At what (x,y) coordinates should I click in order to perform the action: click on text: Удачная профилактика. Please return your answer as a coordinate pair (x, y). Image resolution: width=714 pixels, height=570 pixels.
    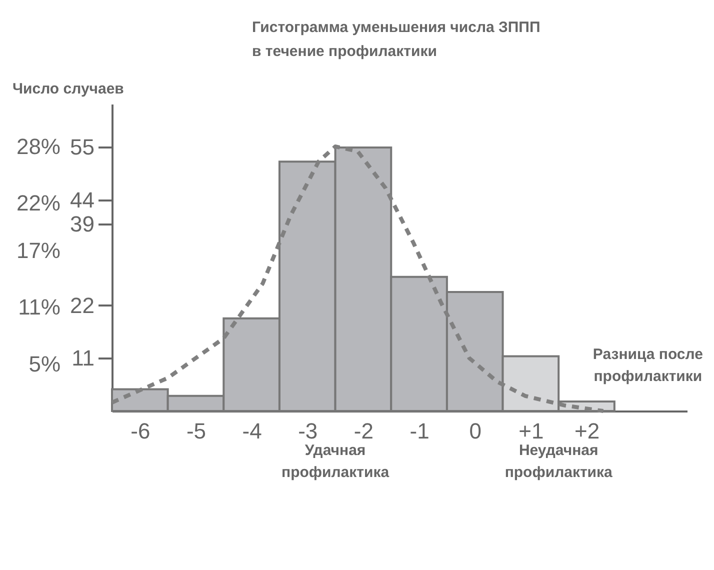
    Looking at the image, I should click on (336, 462).